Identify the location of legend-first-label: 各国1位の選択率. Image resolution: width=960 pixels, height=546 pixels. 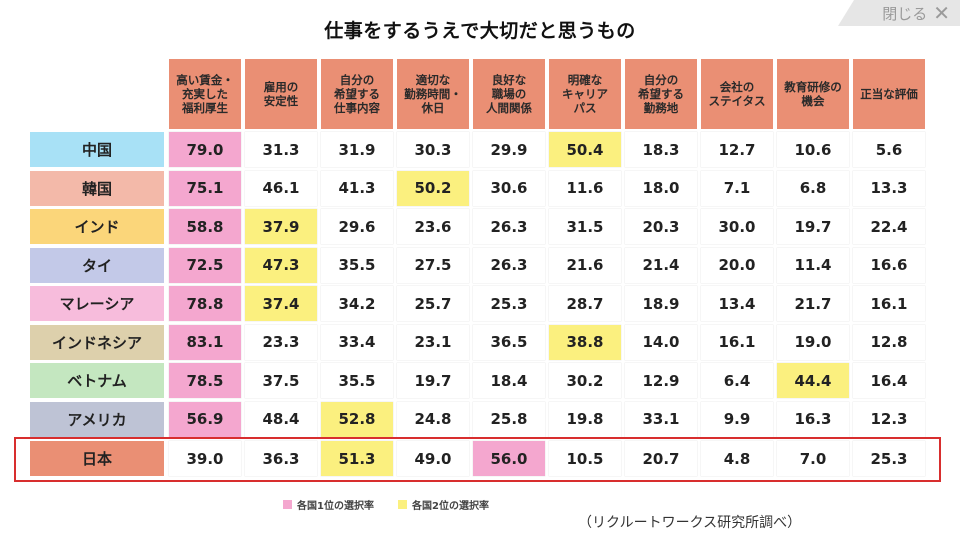
(335, 506).